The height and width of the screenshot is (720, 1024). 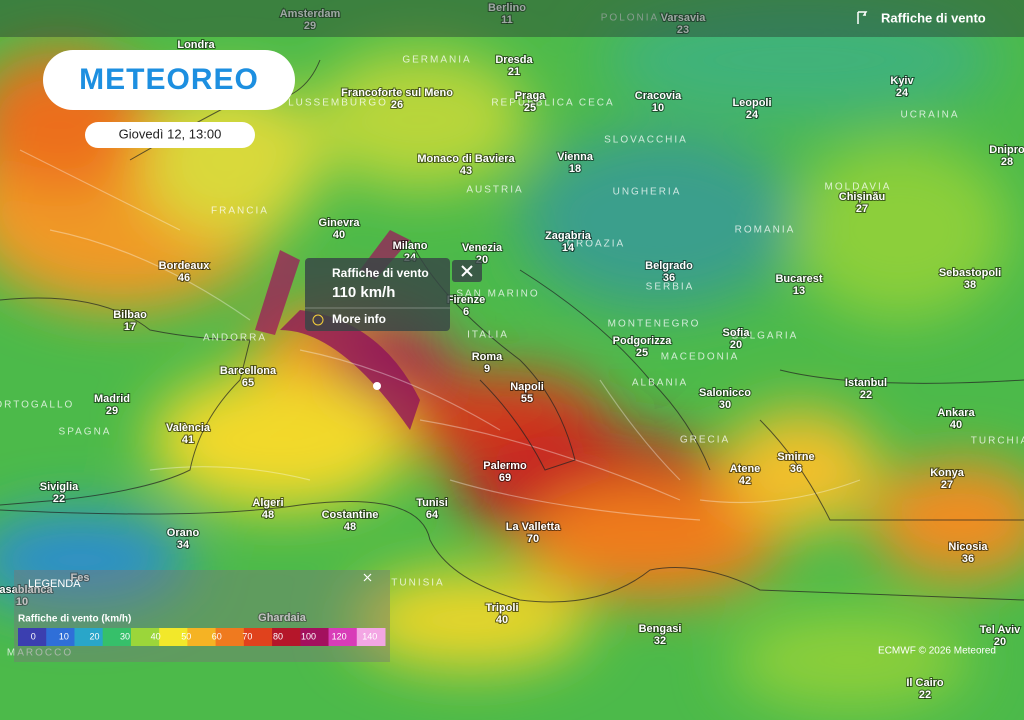 I want to click on city-value: 21, so click(x=514, y=72).